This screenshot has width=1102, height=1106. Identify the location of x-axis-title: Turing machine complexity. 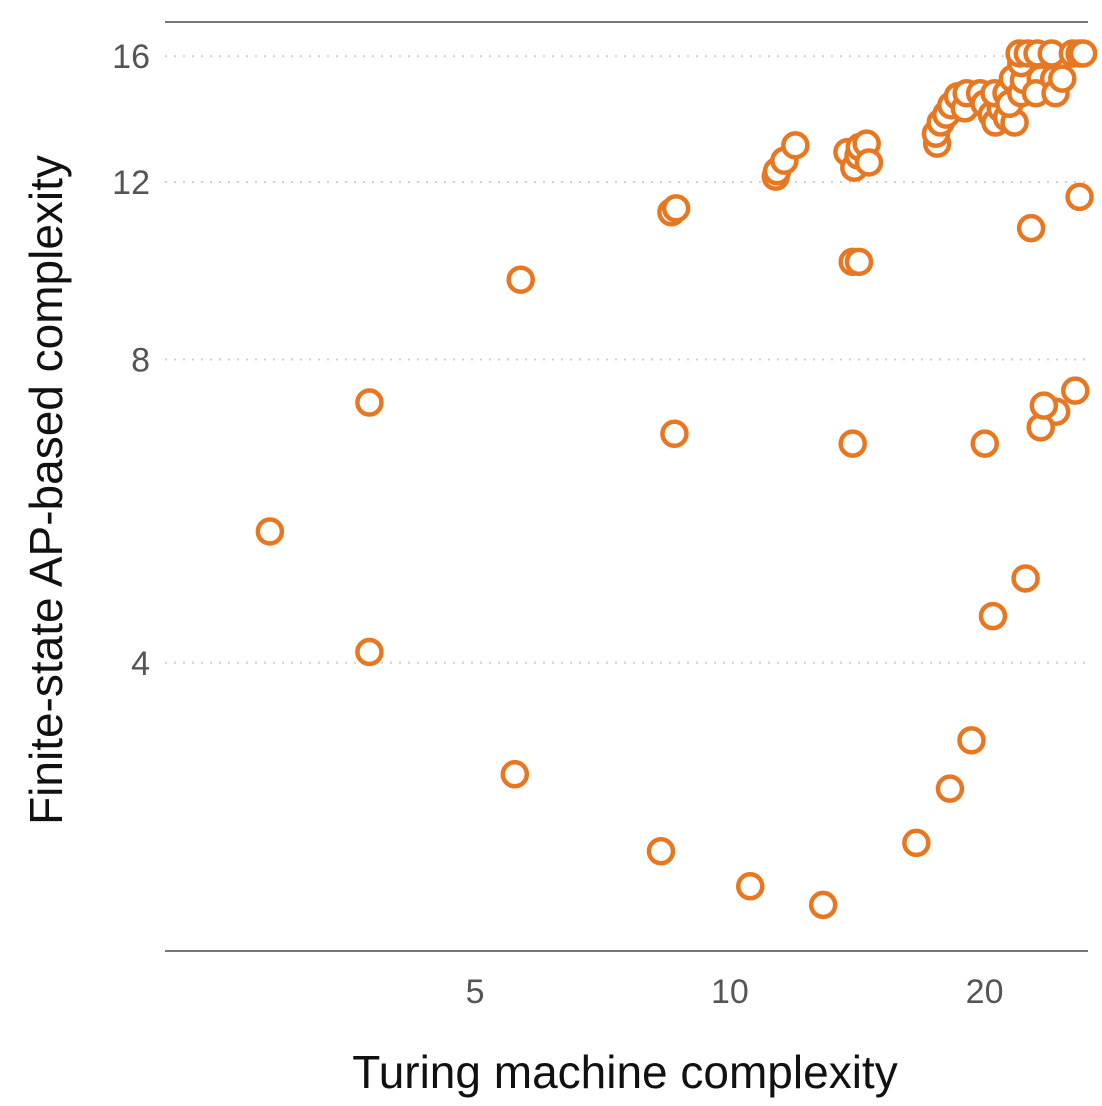
(624, 1072).